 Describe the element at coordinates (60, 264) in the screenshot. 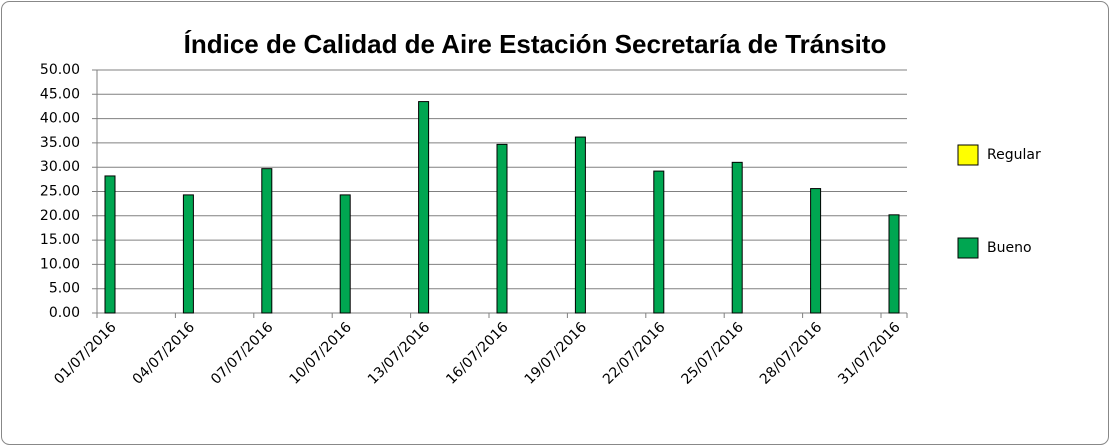

I see `y-tick-label: 10.00` at that location.